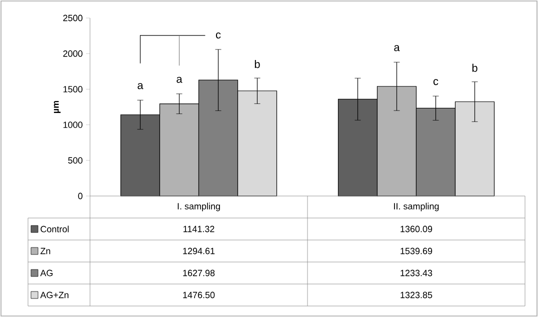 The image size is (538, 317). What do you see at coordinates (45, 251) in the screenshot?
I see `legend-label: Zn` at bounding box center [45, 251].